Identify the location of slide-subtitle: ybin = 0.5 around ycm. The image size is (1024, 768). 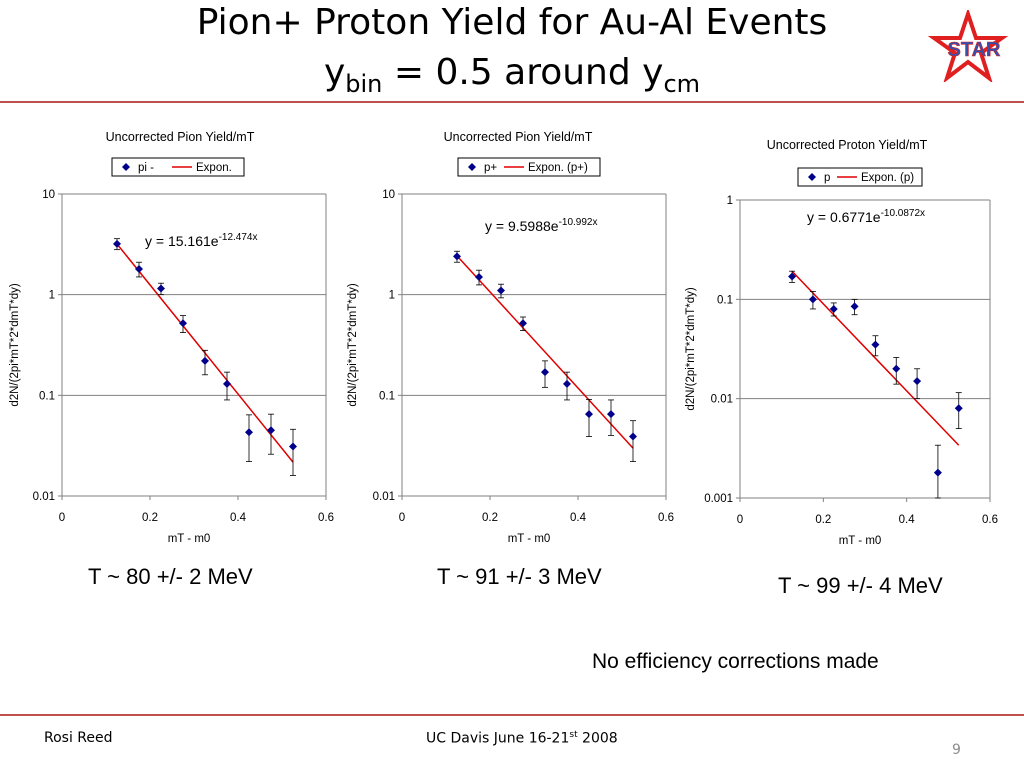
(512, 75).